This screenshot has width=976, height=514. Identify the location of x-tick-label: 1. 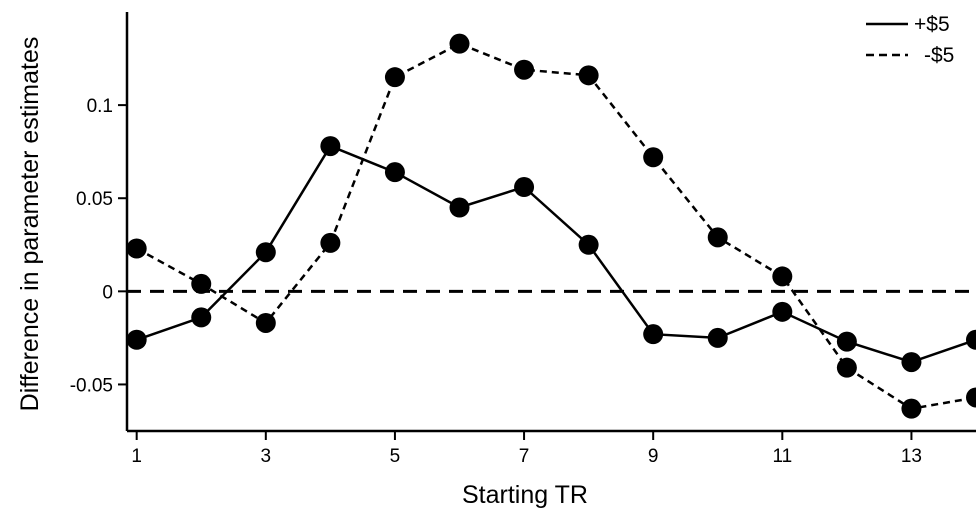
(136, 456).